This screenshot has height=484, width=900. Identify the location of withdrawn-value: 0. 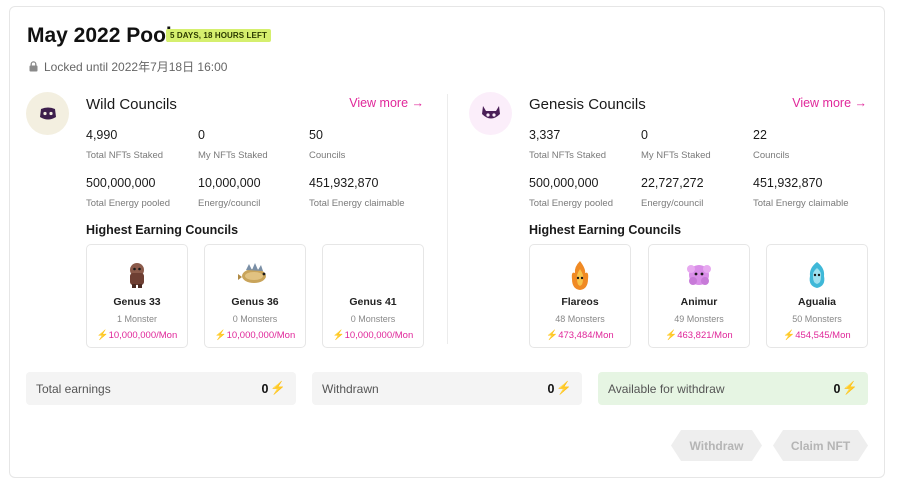
(551, 388).